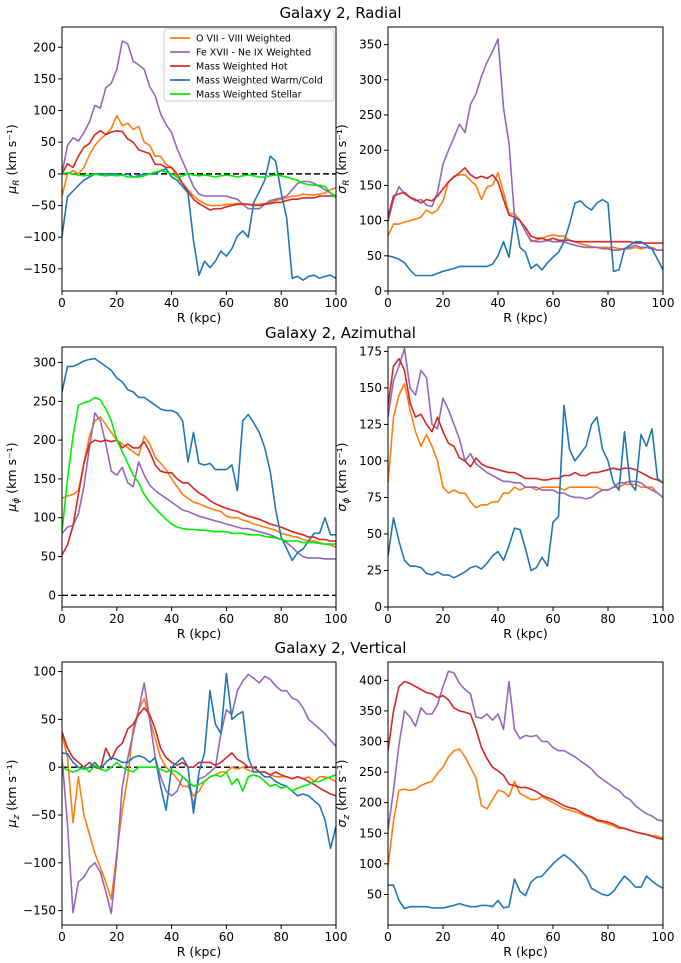  I want to click on y-axis-label: μz (km s⁻¹), so click(13, 794).